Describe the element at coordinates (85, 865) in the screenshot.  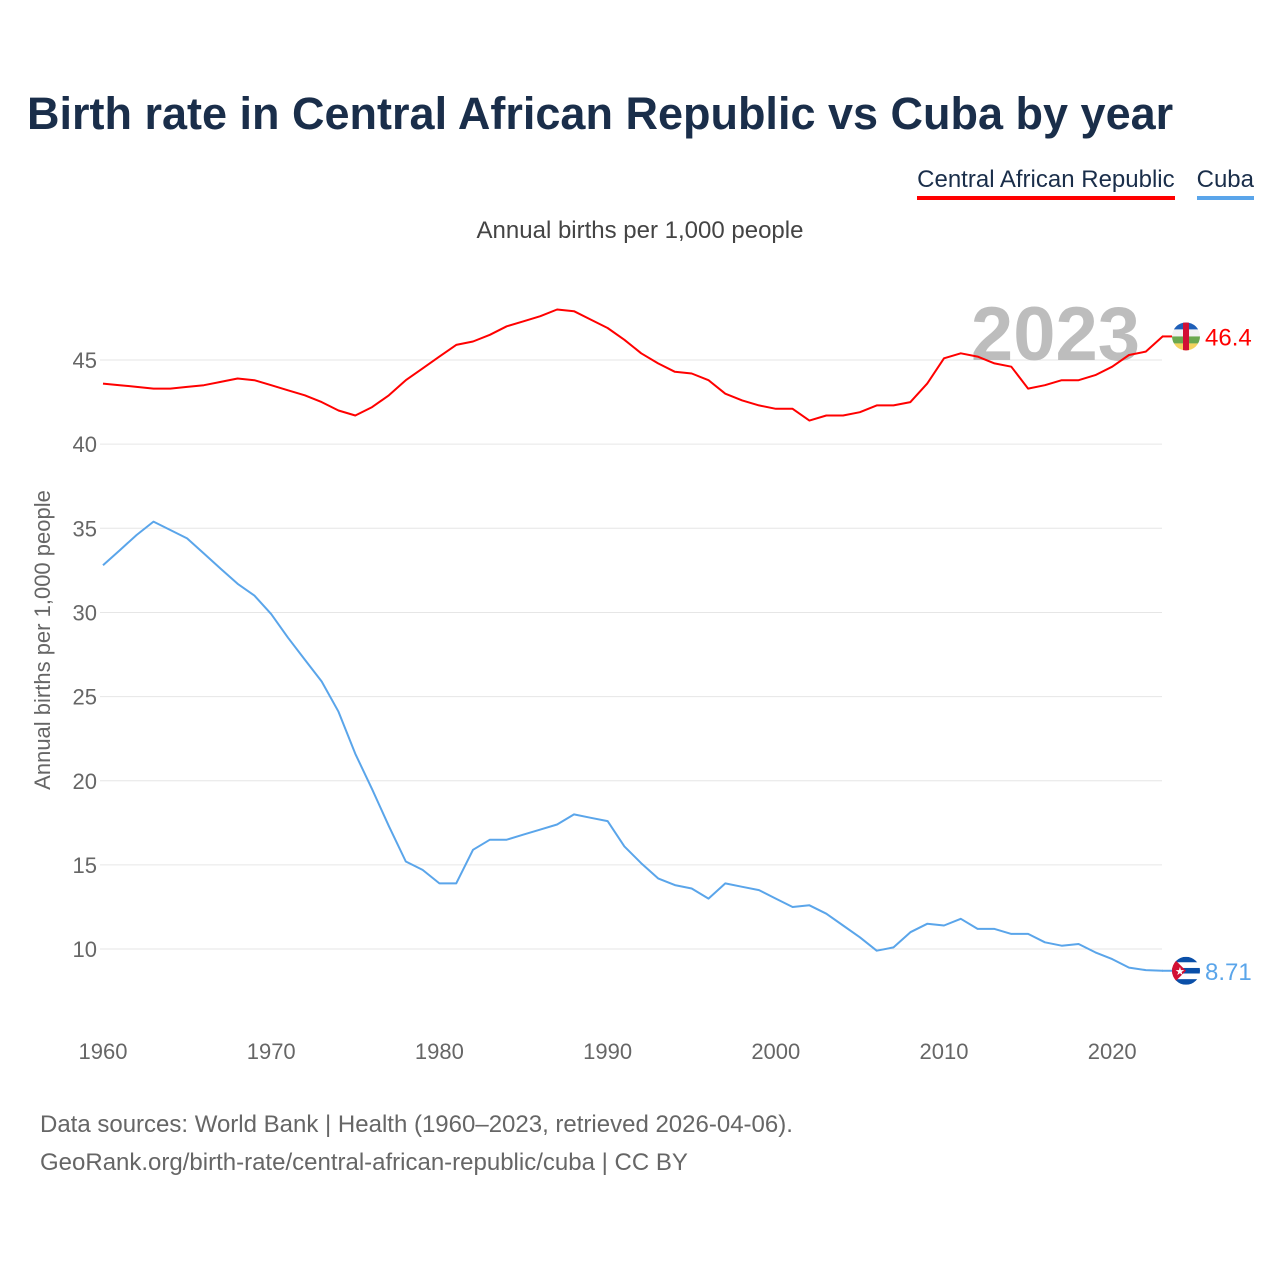
I see `y-tick-label: 15` at that location.